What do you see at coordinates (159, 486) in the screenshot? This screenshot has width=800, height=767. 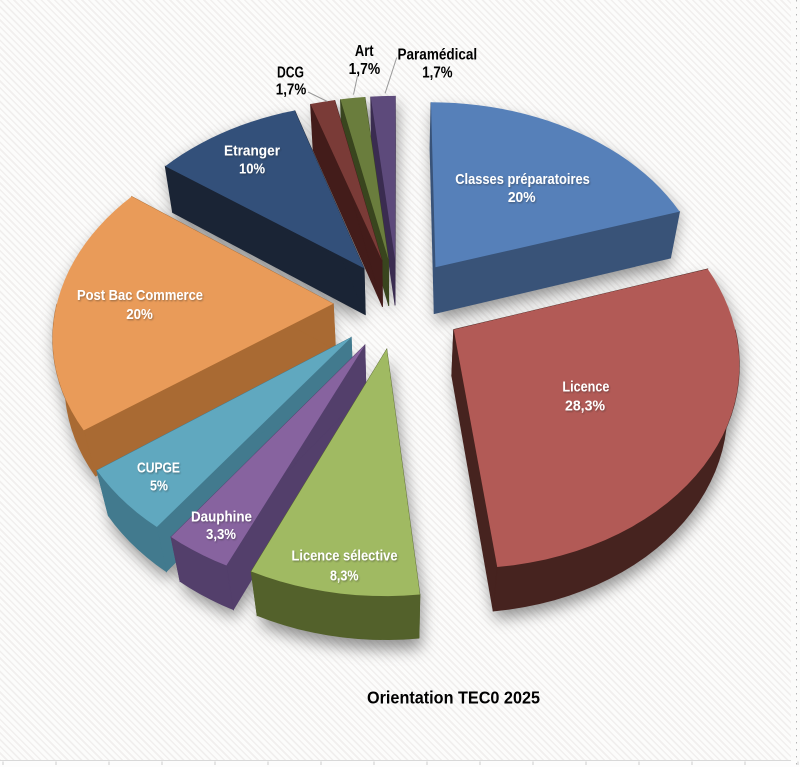 I see `svg-text: 5%` at bounding box center [159, 486].